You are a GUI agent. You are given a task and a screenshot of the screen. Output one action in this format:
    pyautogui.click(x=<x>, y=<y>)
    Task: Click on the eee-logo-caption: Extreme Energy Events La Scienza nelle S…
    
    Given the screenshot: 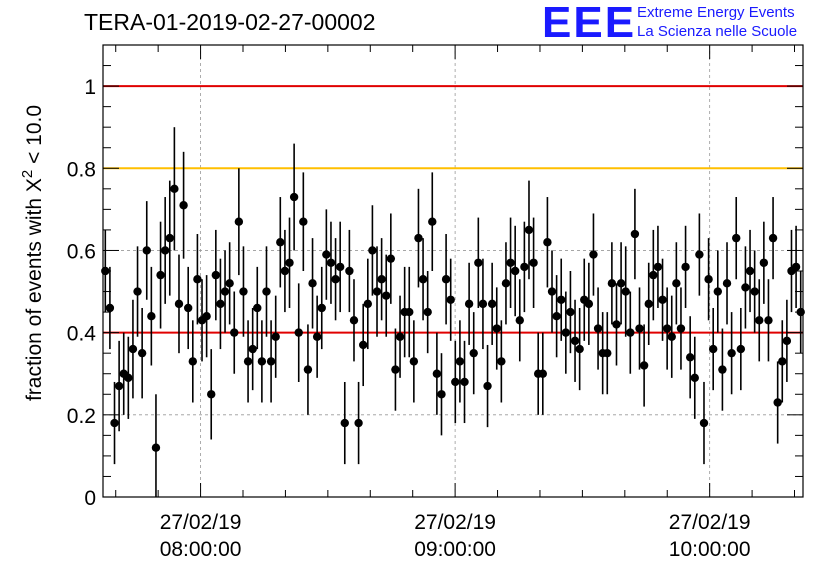 What is the action you would take?
    pyautogui.click(x=717, y=22)
    